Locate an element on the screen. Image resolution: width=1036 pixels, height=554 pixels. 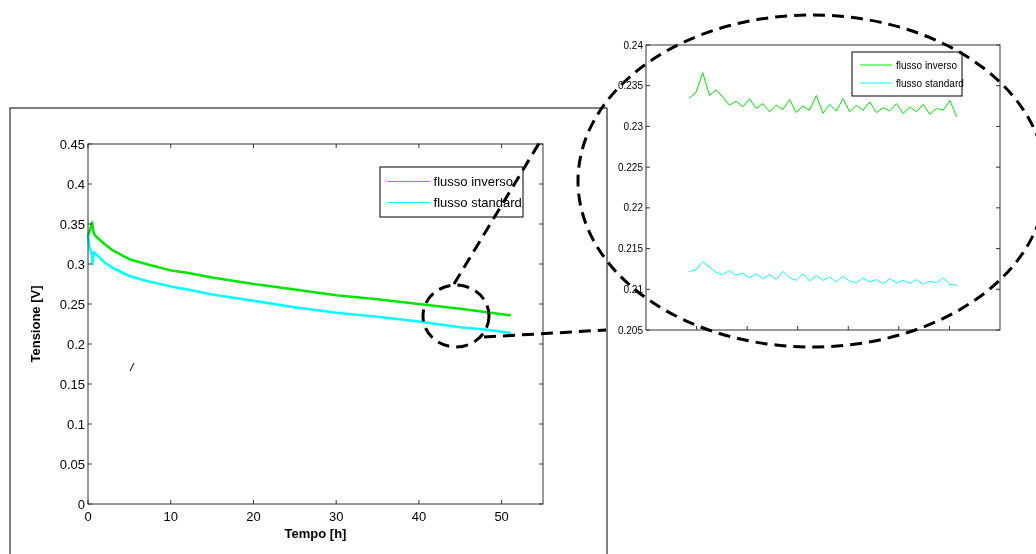
y-tick-label: 0.22 is located at coordinates (633, 208).